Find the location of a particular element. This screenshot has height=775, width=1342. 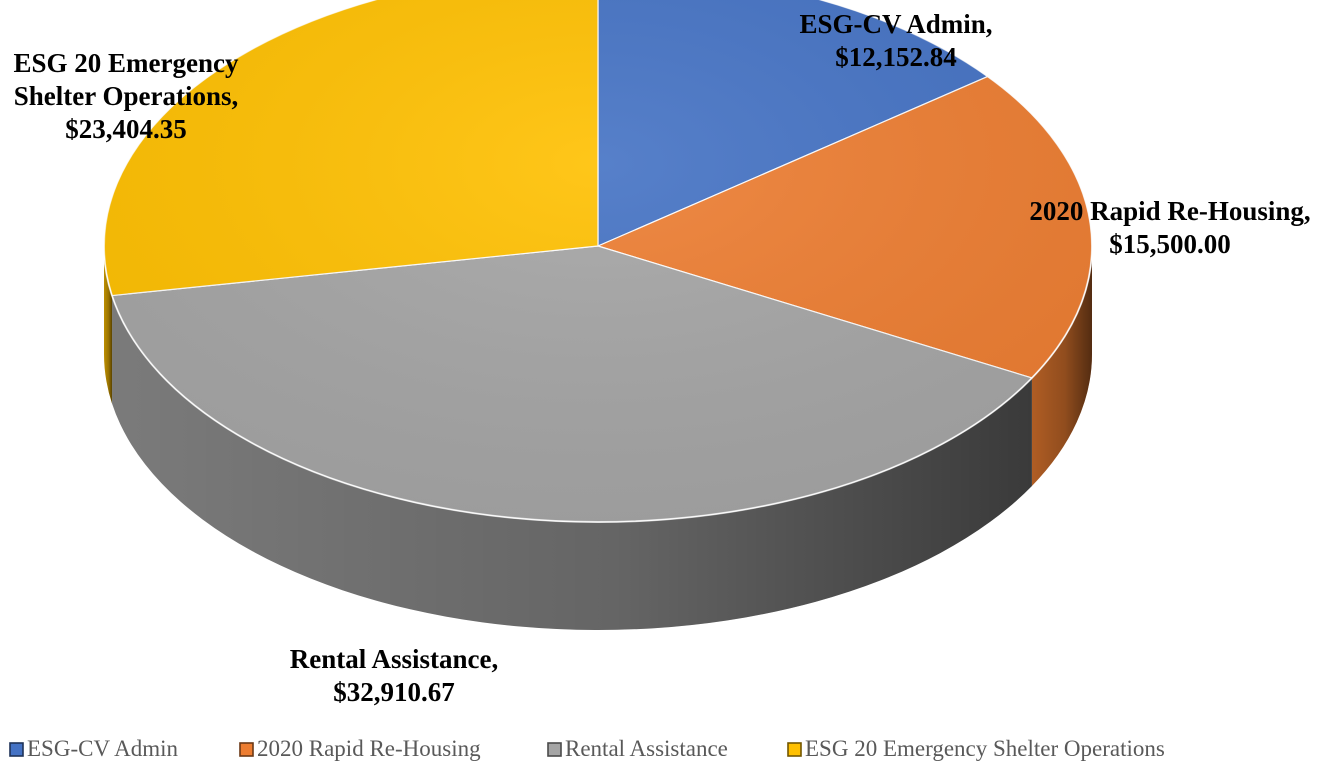

data-label-line: ESG-CV Admin, is located at coordinates (895, 24).